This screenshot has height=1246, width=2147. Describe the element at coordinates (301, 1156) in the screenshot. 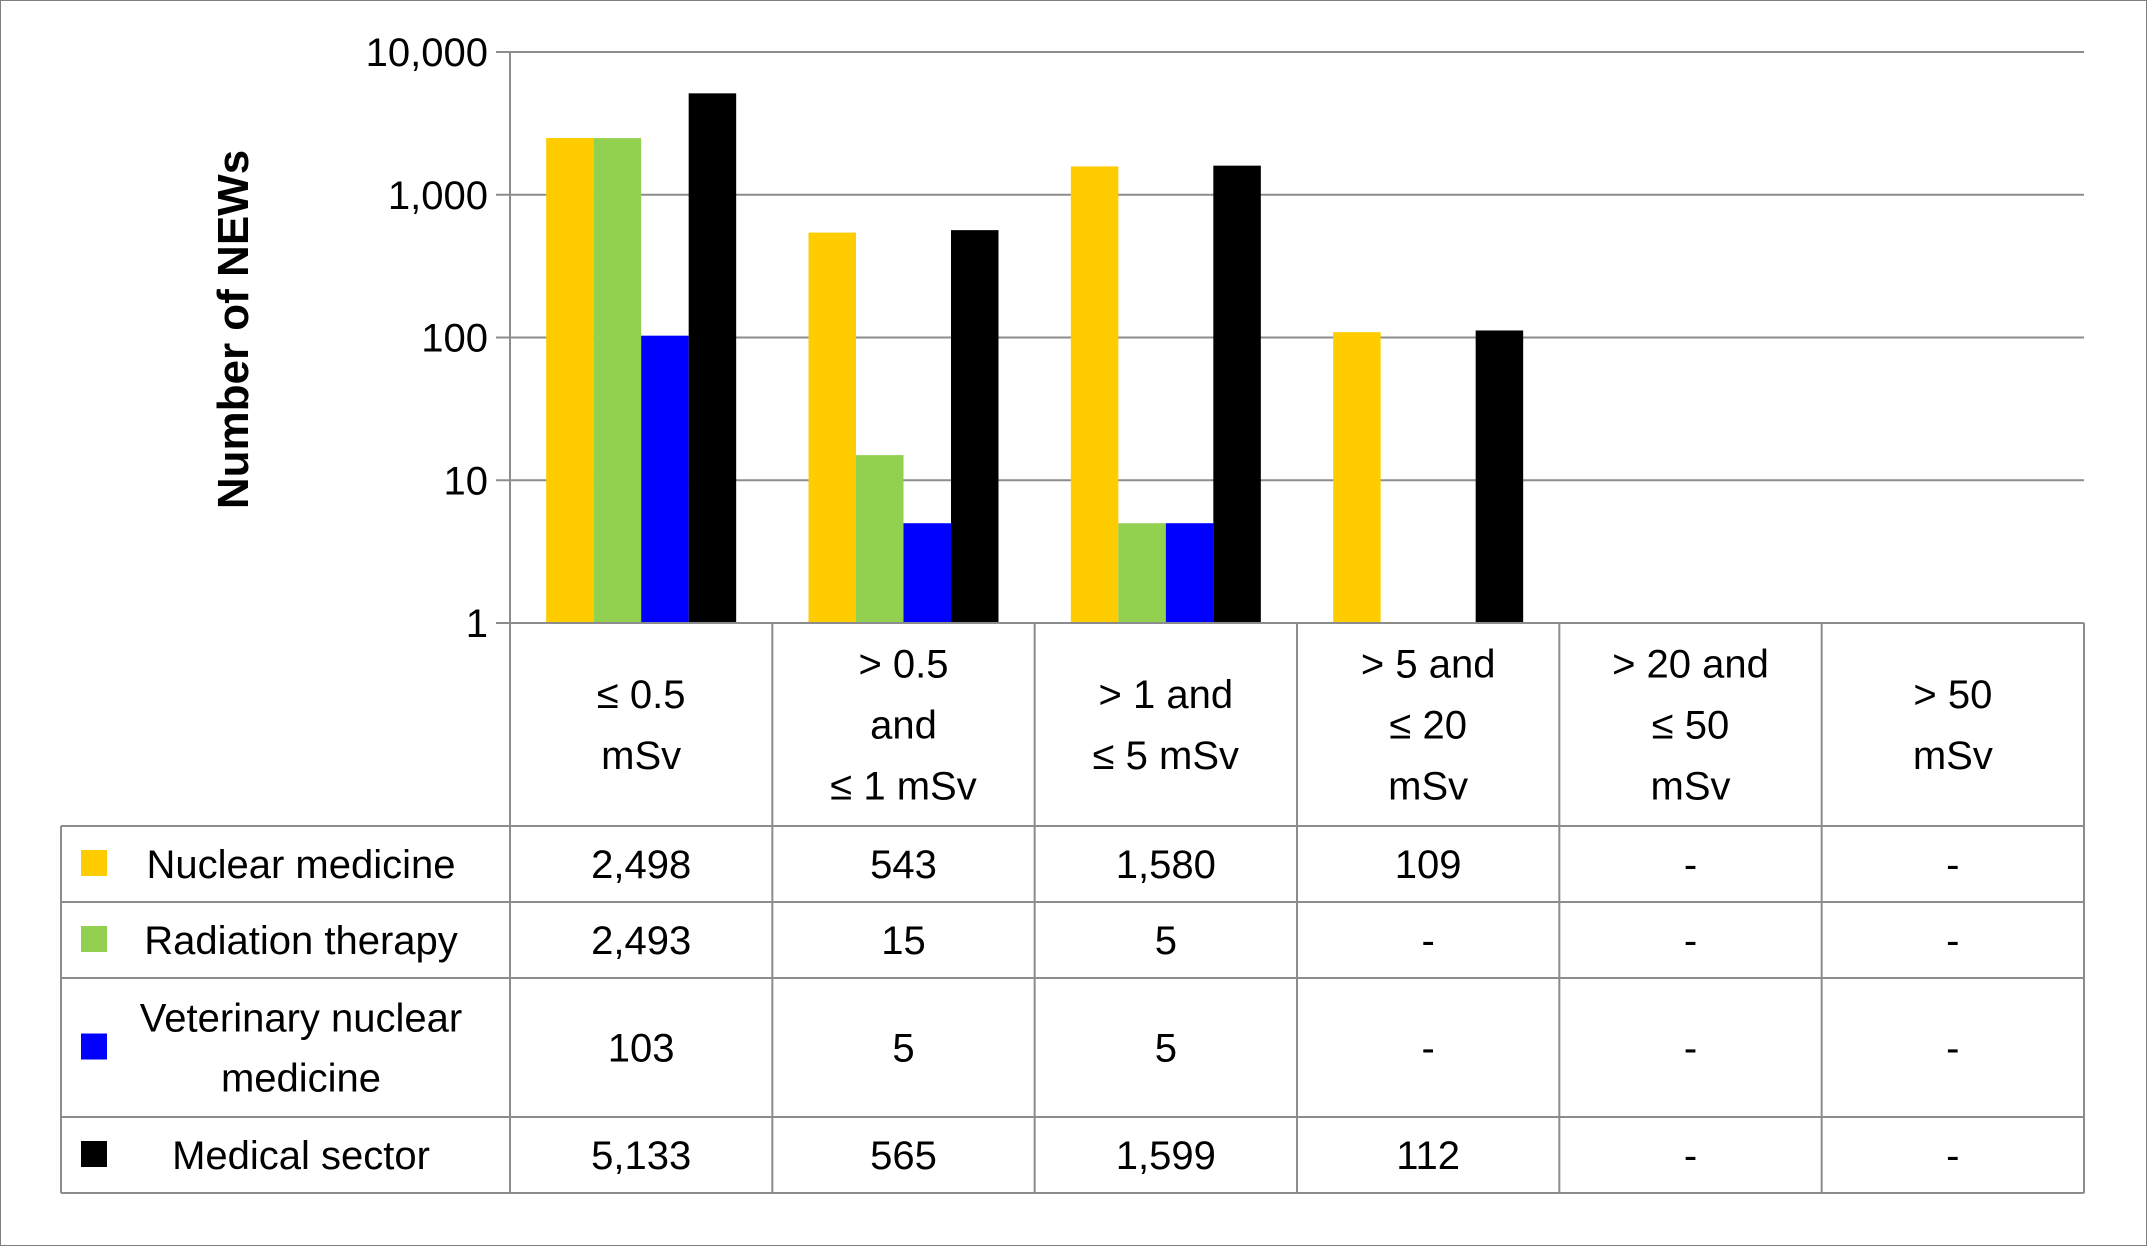

I see `legend-label: Medical sector` at that location.